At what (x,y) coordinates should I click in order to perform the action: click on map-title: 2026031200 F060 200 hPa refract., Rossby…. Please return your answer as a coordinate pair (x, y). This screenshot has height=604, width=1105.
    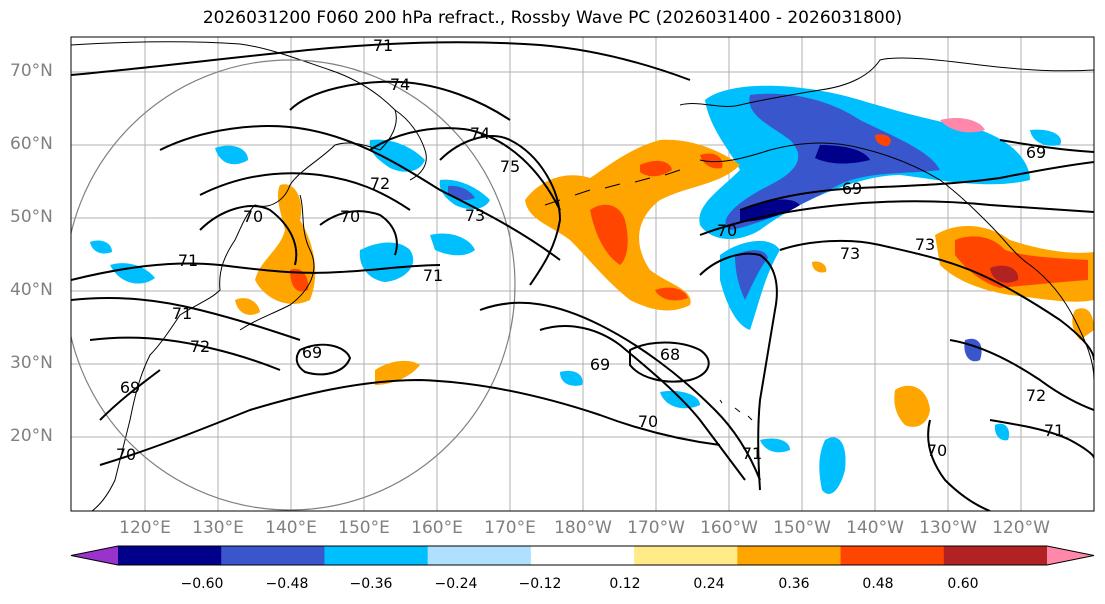
    Looking at the image, I should click on (552, 18).